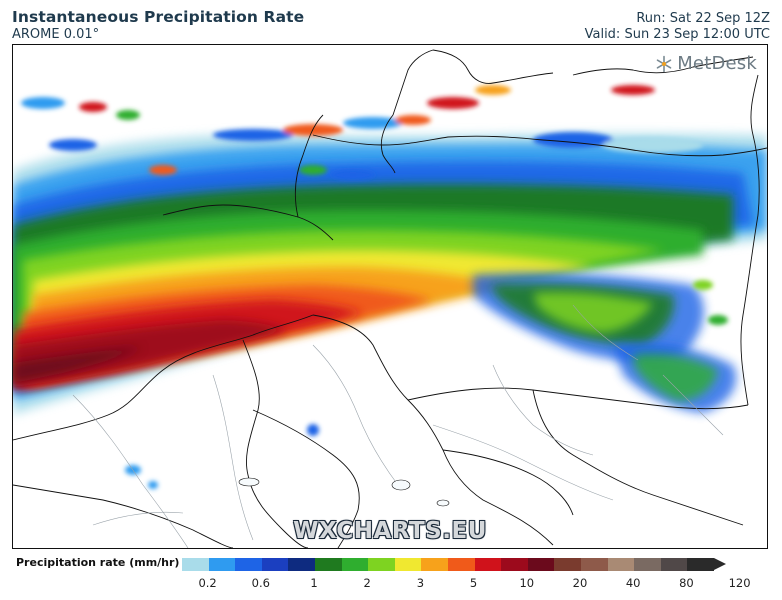 This screenshot has height=600, width=782. What do you see at coordinates (633, 583) in the screenshot?
I see `legend-tick-label: 40` at bounding box center [633, 583].